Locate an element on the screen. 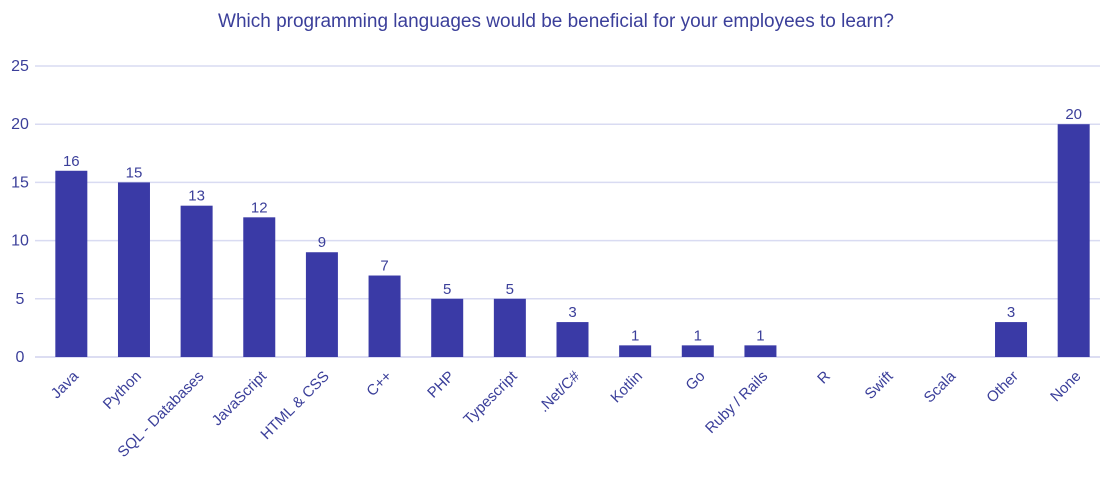  x-tick-label: C++ is located at coordinates (379, 384).